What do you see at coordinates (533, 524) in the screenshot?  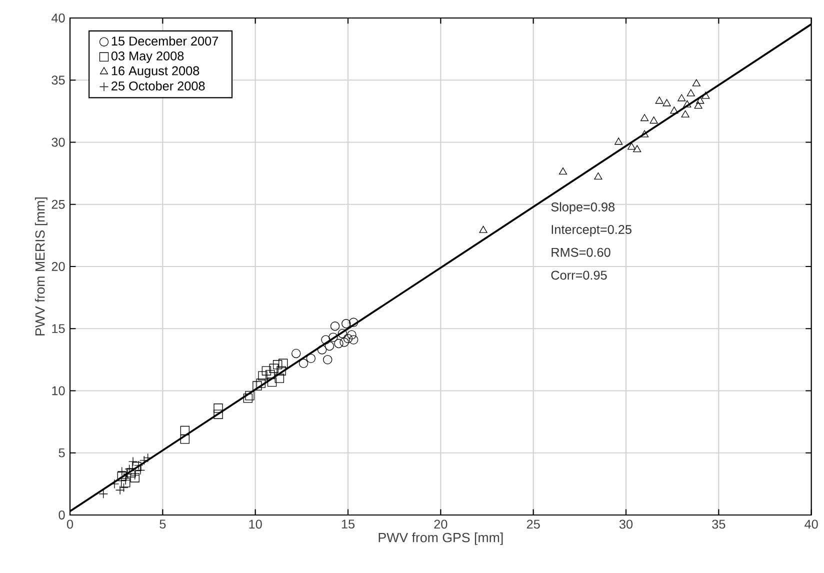 I see `x-tick-label: 25` at bounding box center [533, 524].